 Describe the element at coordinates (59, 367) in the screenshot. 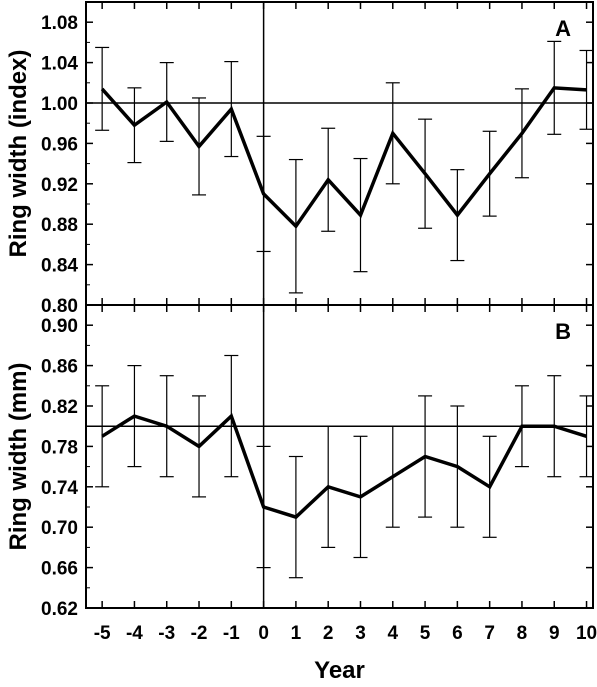

I see `y-tick-label: 0.86` at that location.